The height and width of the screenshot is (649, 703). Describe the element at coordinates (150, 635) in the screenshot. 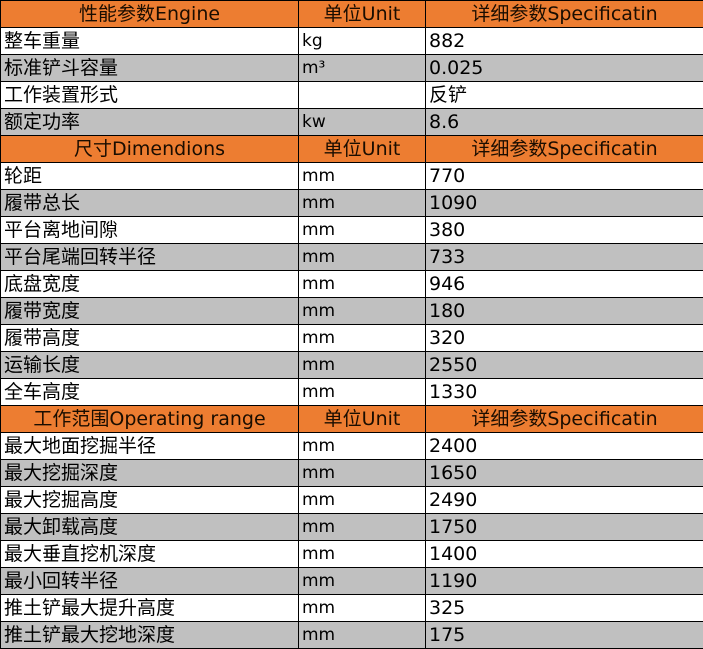

I see `param-name: 推土铲最大挖地深度` at that location.